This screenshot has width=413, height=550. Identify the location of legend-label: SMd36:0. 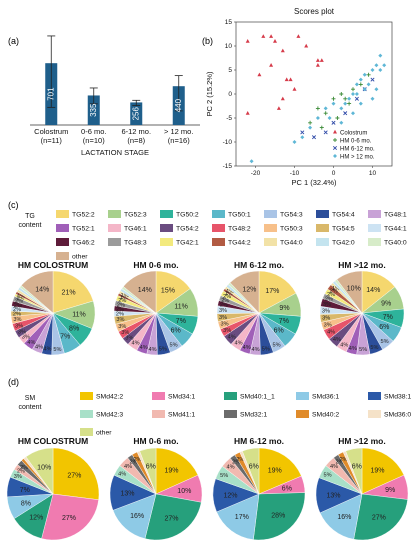
(397, 415).